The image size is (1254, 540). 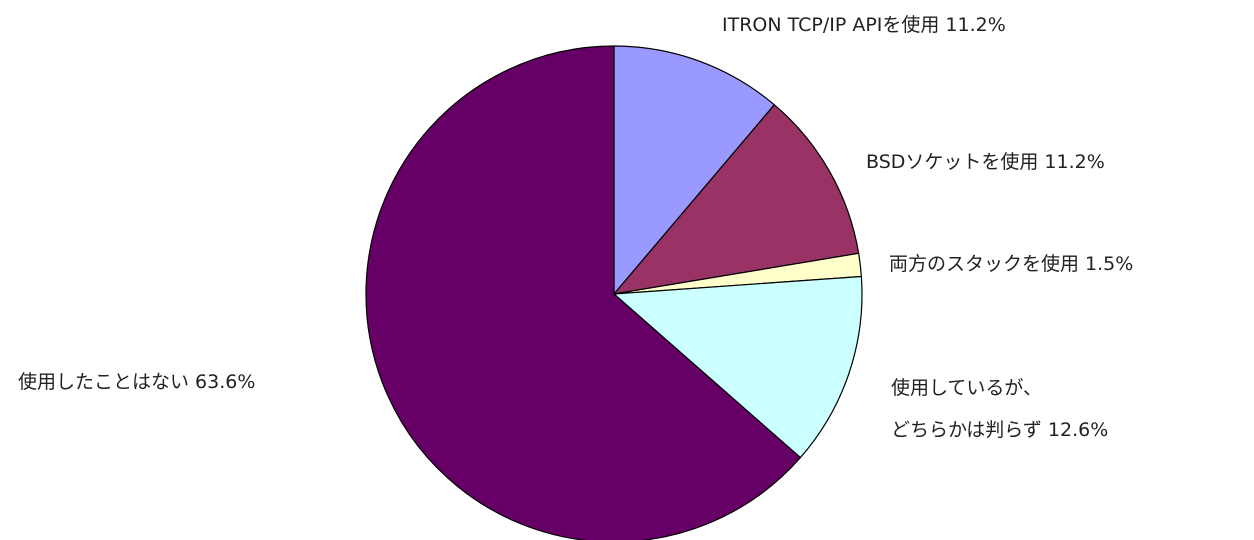 I want to click on slice-label-2: BSDソケットを使用 11.2%, so click(x=985, y=162).